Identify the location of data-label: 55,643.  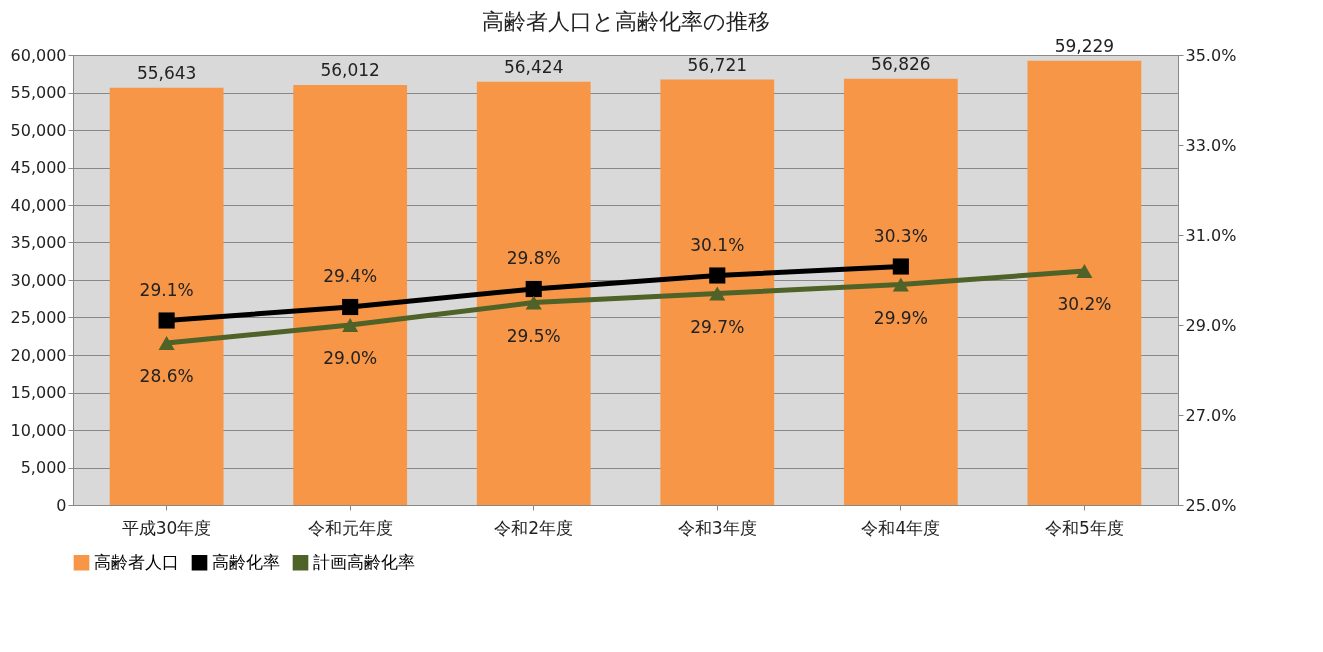
(166, 72).